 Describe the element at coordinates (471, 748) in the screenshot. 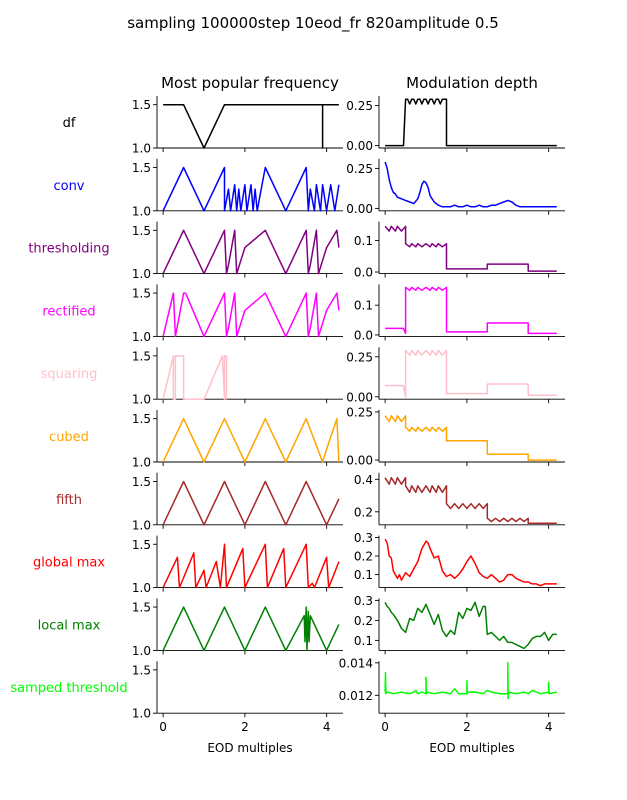

I see `right-x-axis-label: EOD multiples` at that location.